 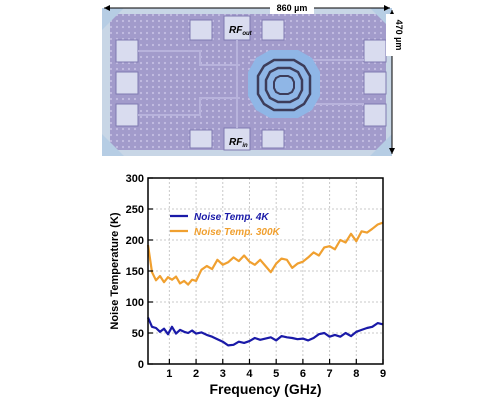 What do you see at coordinates (135, 179) in the screenshot?
I see `y-tick-label: 300` at bounding box center [135, 179].